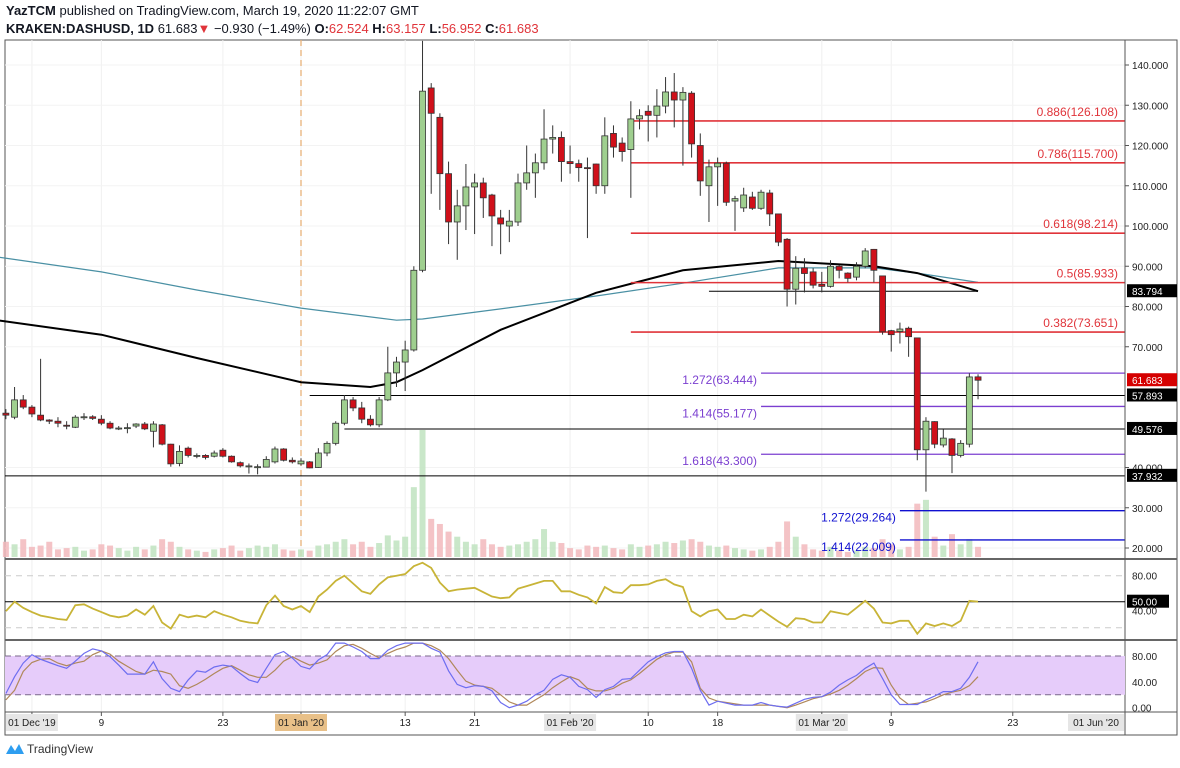 The width and height of the screenshot is (1180, 768). I want to click on author-name: YazTCM, so click(31, 10).